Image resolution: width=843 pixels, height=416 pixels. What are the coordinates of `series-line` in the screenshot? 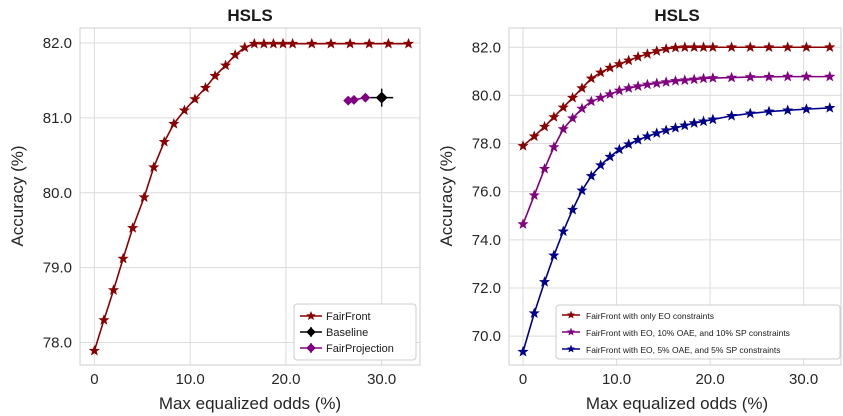 It's located at (676, 150).